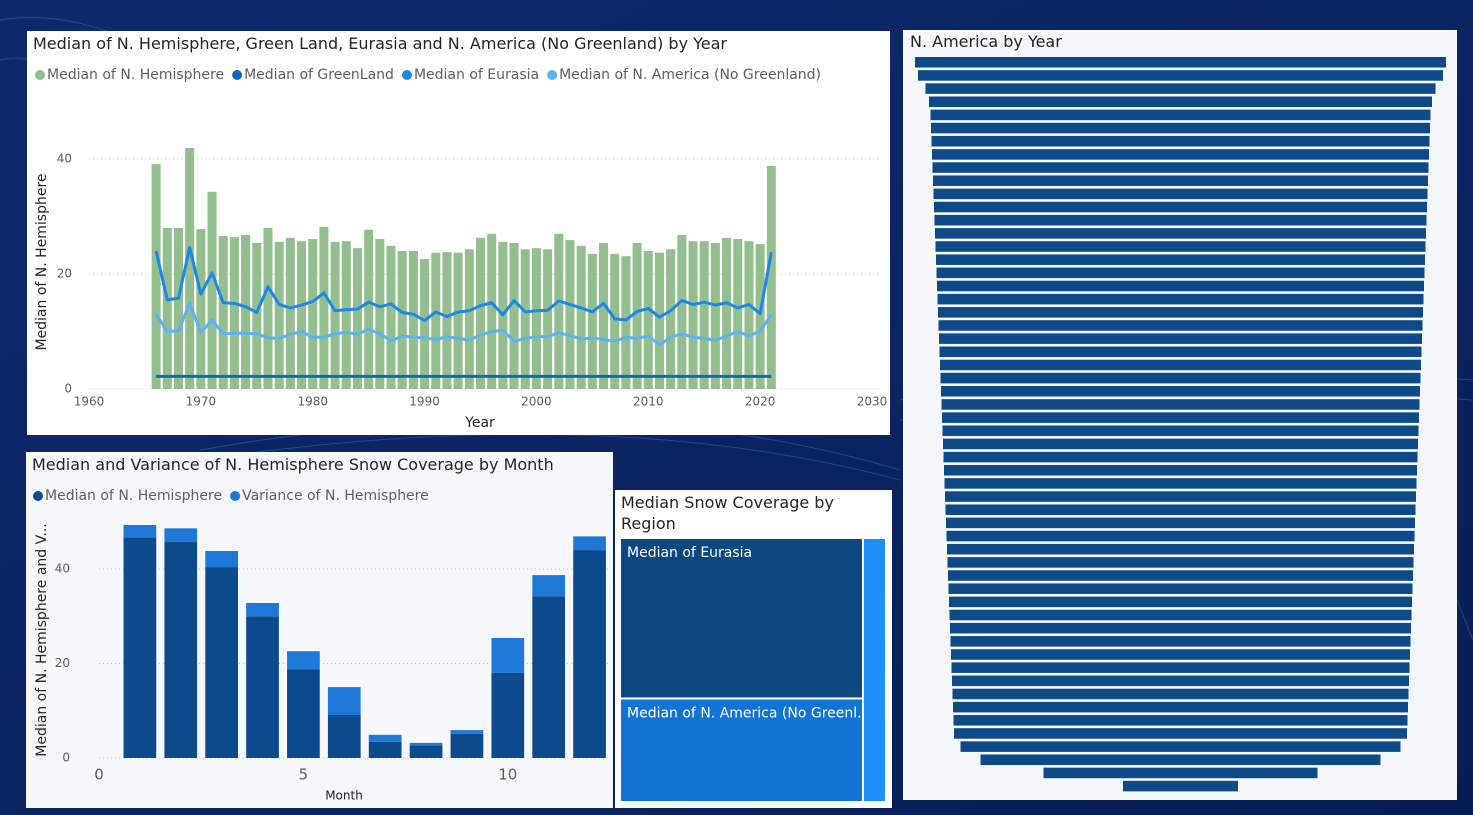  What do you see at coordinates (89, 402) in the screenshot?
I see `x-tick-label: 1960` at bounding box center [89, 402].